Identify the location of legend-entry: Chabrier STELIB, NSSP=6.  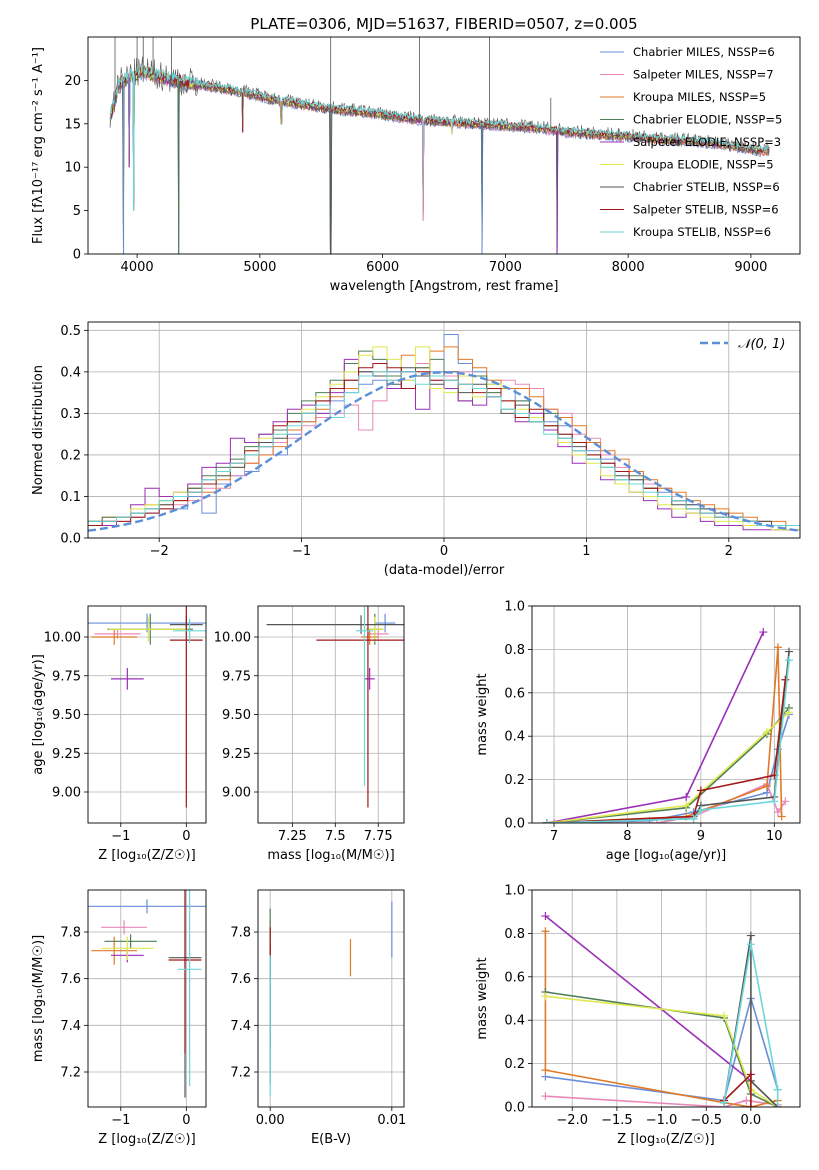
(706, 187).